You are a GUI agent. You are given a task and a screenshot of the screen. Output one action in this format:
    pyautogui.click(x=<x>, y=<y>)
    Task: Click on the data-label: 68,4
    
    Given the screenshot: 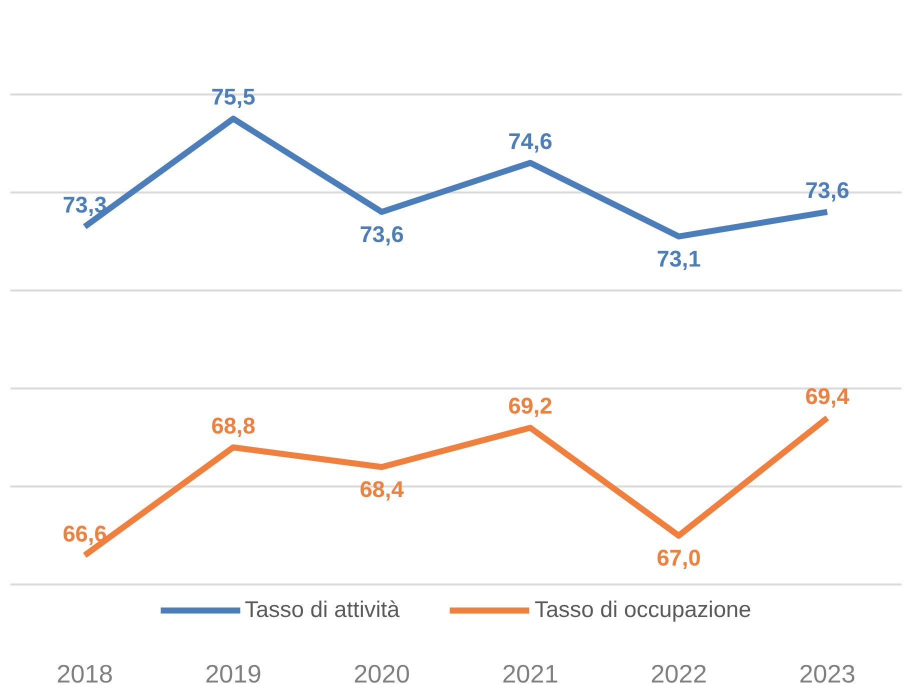 What is the action you would take?
    pyautogui.click(x=382, y=489)
    